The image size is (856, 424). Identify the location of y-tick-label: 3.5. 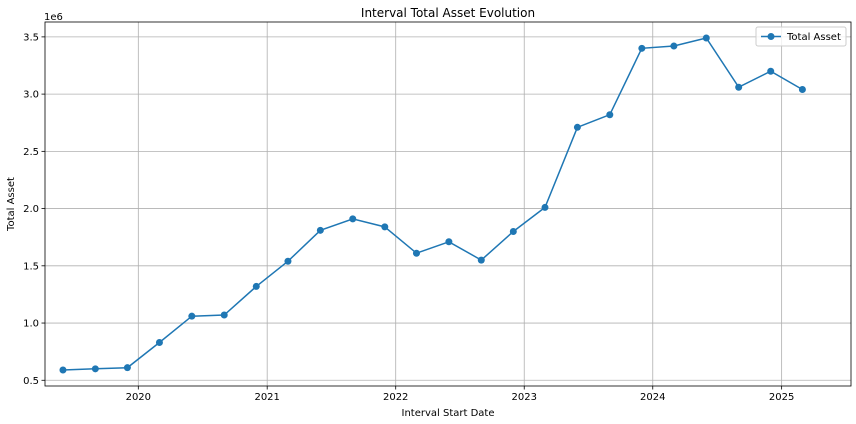
(31, 37).